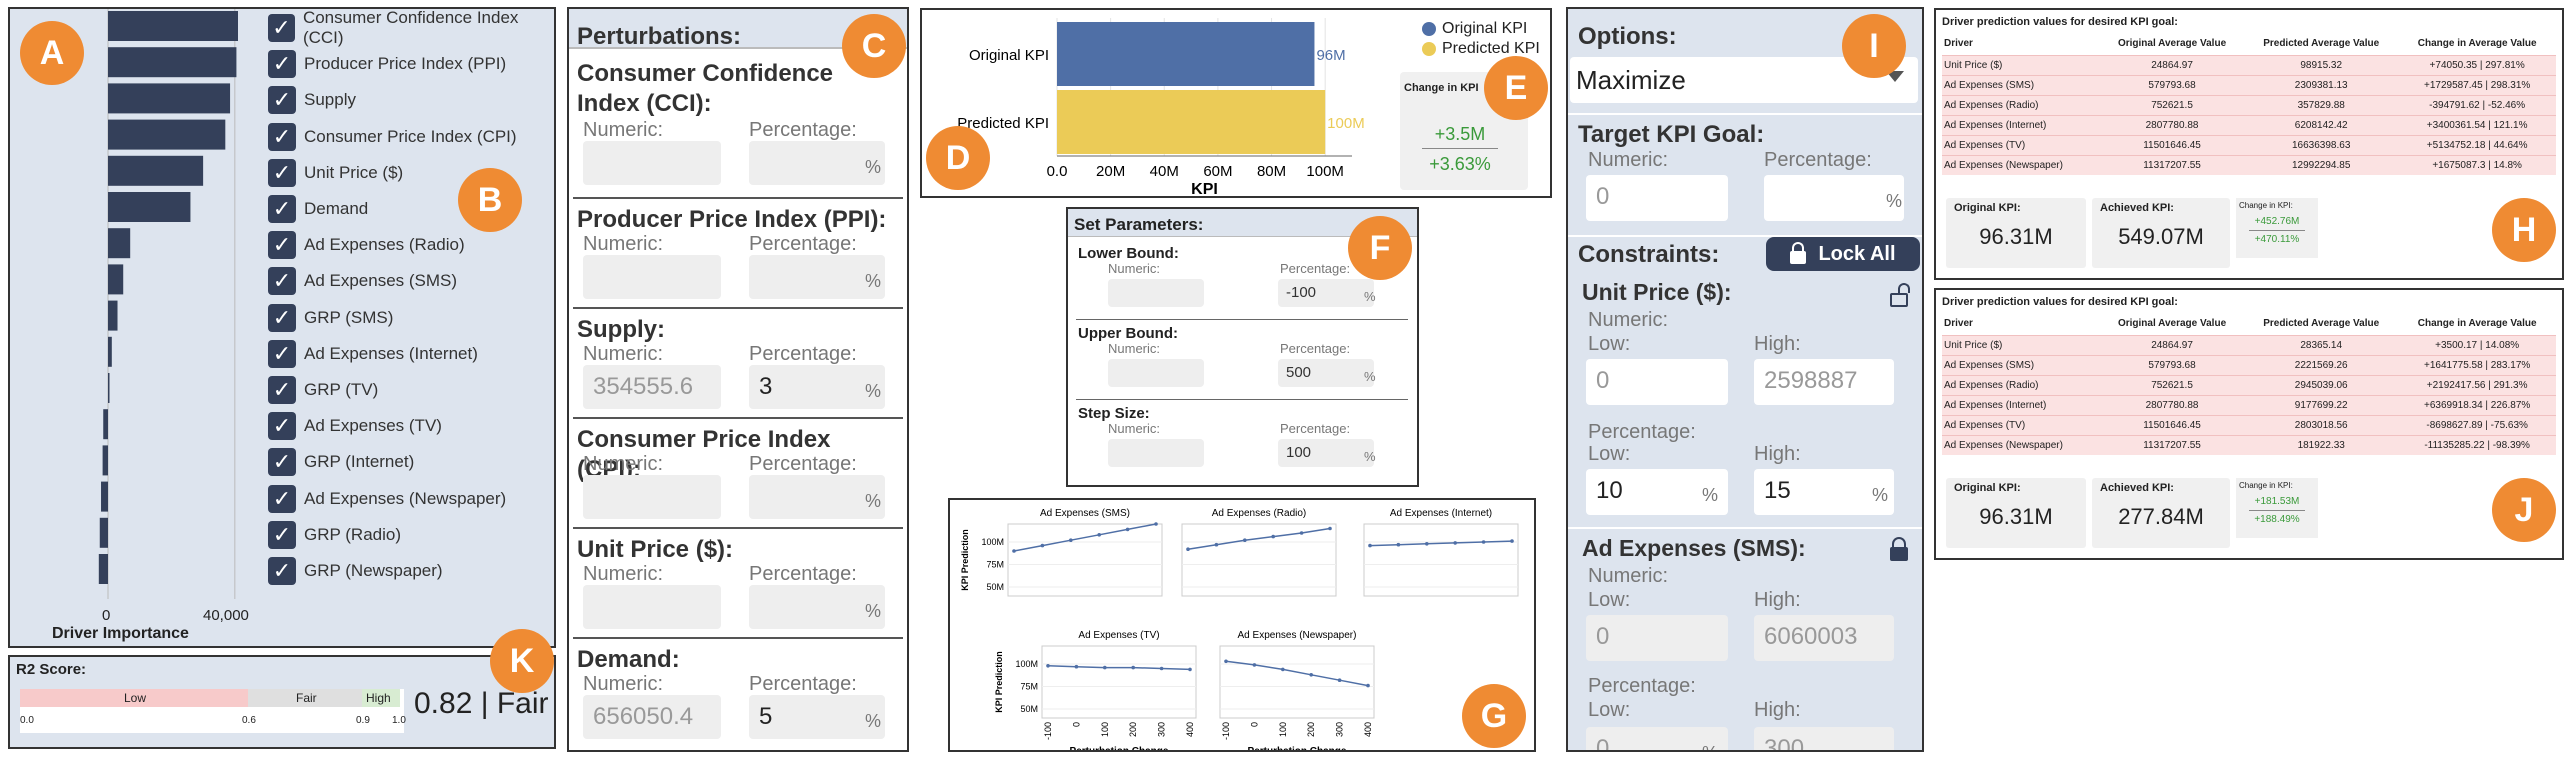 The width and height of the screenshot is (2572, 768). I want to click on driver-toggle-row: ✓ Ad Expenses (TV), so click(355, 426).